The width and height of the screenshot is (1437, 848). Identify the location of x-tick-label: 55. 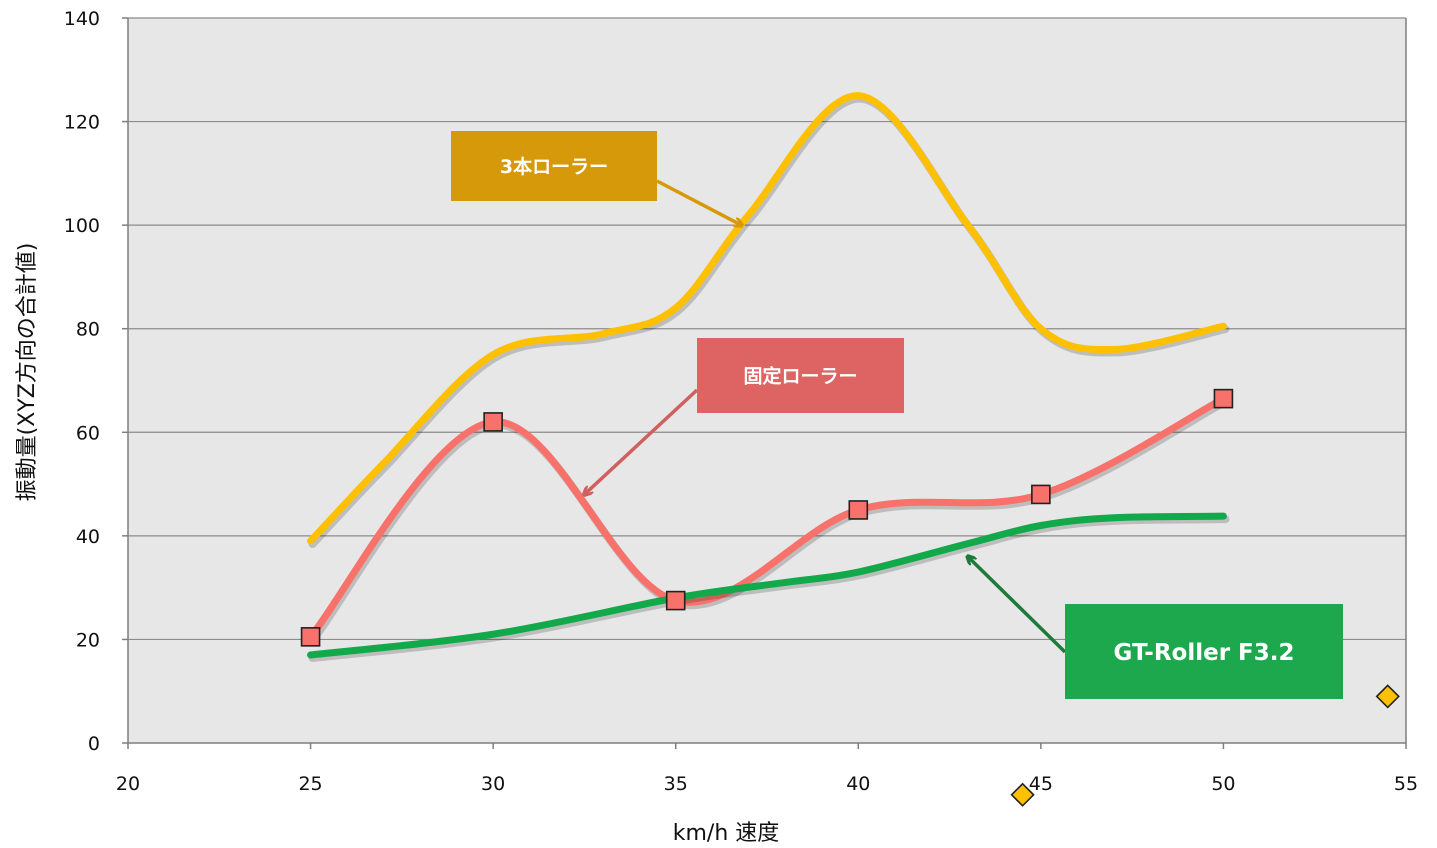
(1406, 784).